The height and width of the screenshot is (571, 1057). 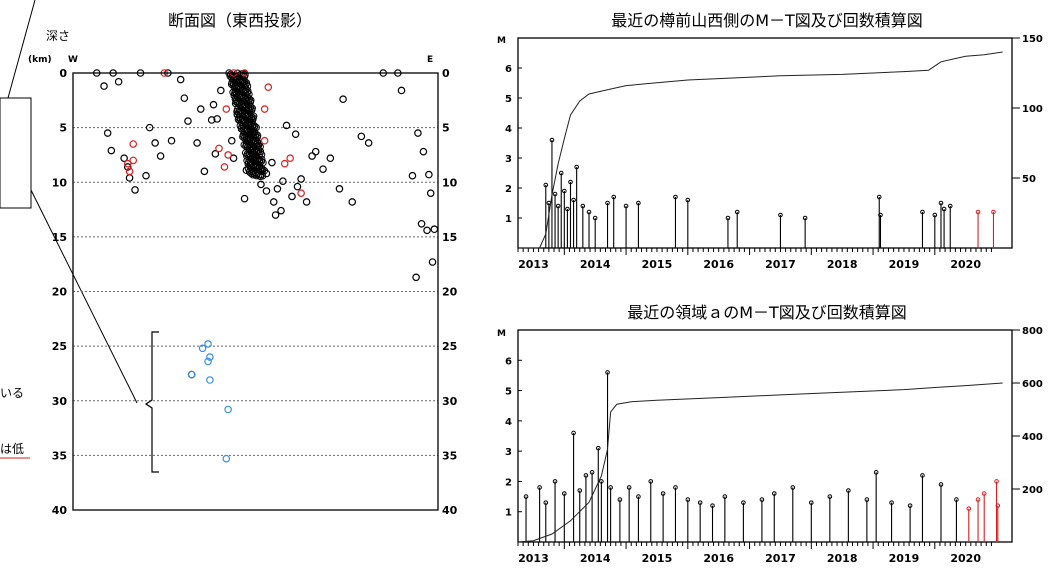 I want to click on y-tick-label: 40, so click(x=60, y=510).